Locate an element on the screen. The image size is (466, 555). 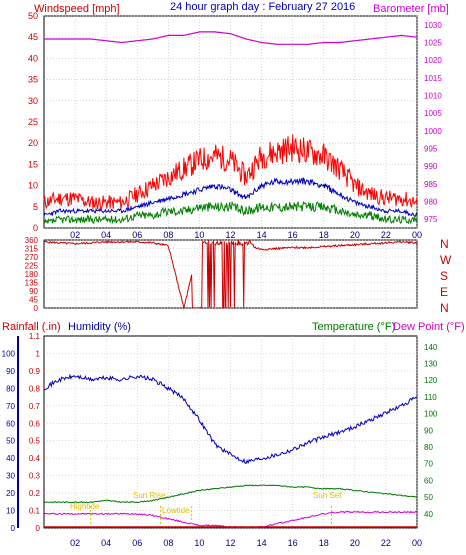
temp-x-tick-label: 02 is located at coordinates (75, 543).